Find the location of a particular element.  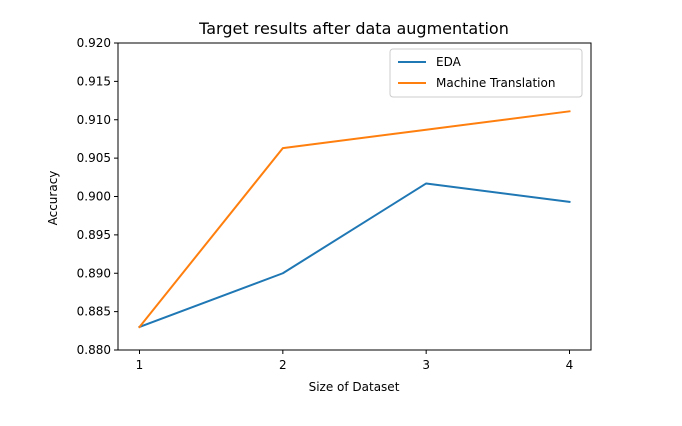

x-axis-label: Size of Dataset is located at coordinates (354, 387).